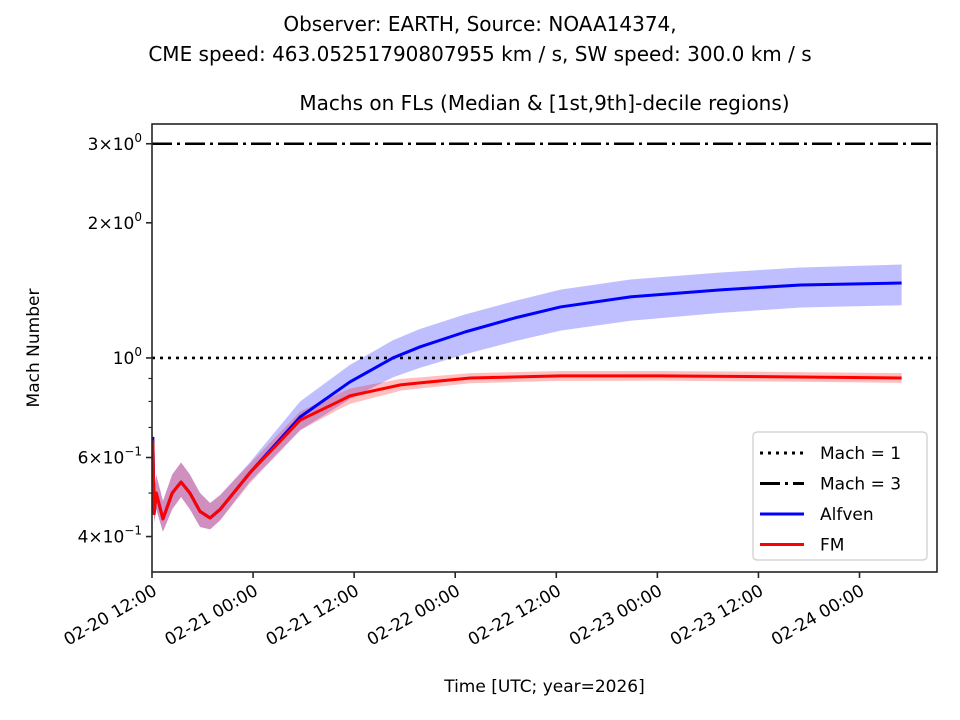  What do you see at coordinates (115, 339) in the screenshot?
I see `y-axis-ticks: 3×100 2×100 100 6×10⁻¹ 4×10⁻¹` at bounding box center [115, 339].